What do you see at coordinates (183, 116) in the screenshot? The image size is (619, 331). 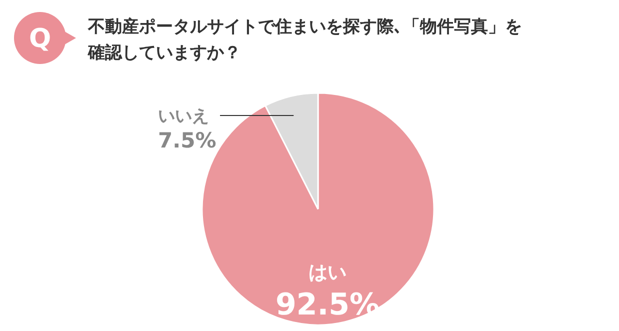 I see `slice-label: いいえ` at bounding box center [183, 116].